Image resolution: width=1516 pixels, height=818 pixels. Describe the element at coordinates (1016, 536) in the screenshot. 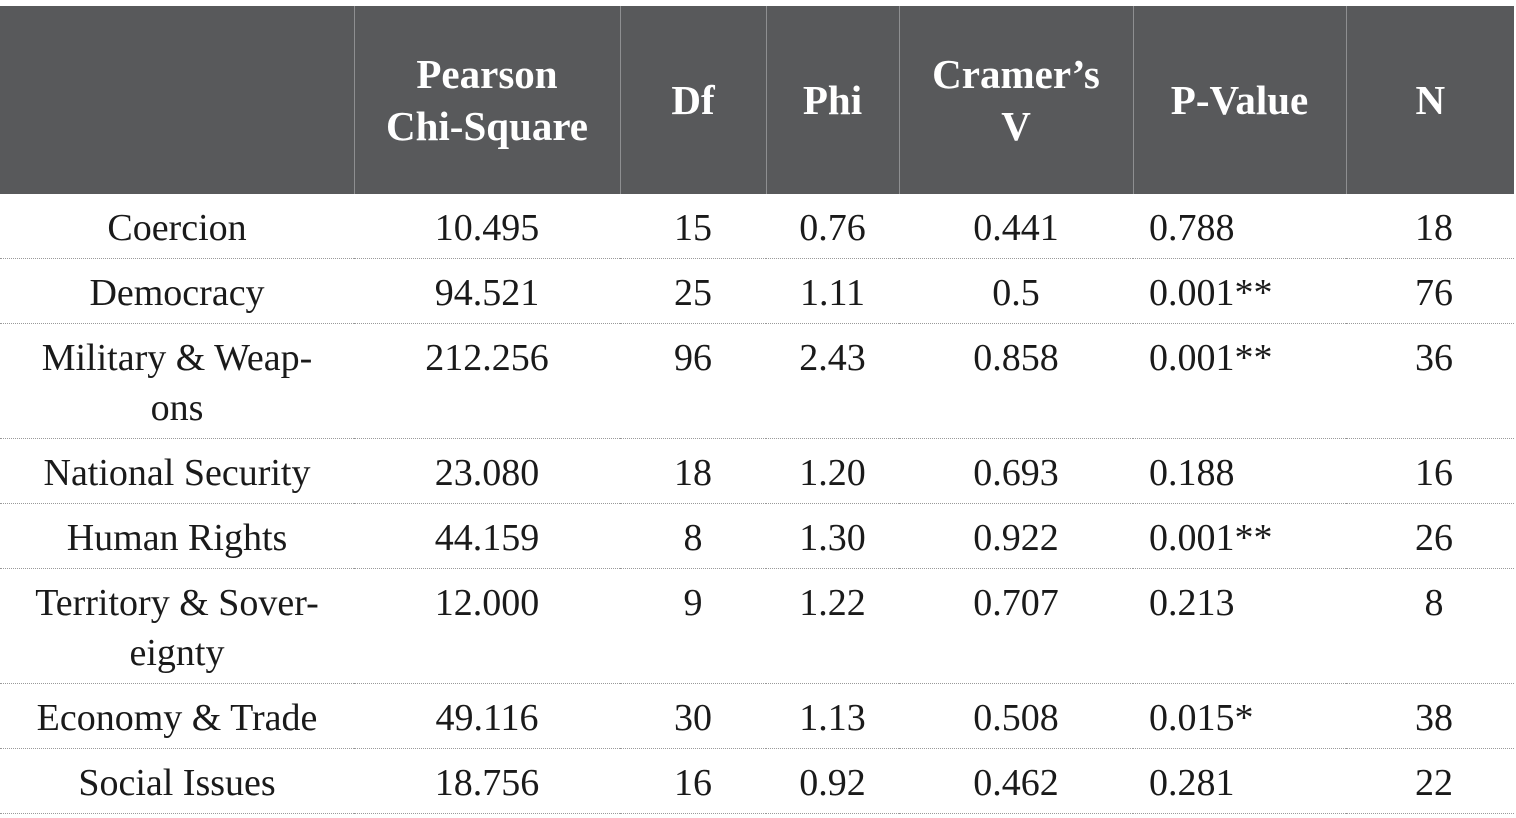

I see `cell-cramers-v: 0.922` at that location.